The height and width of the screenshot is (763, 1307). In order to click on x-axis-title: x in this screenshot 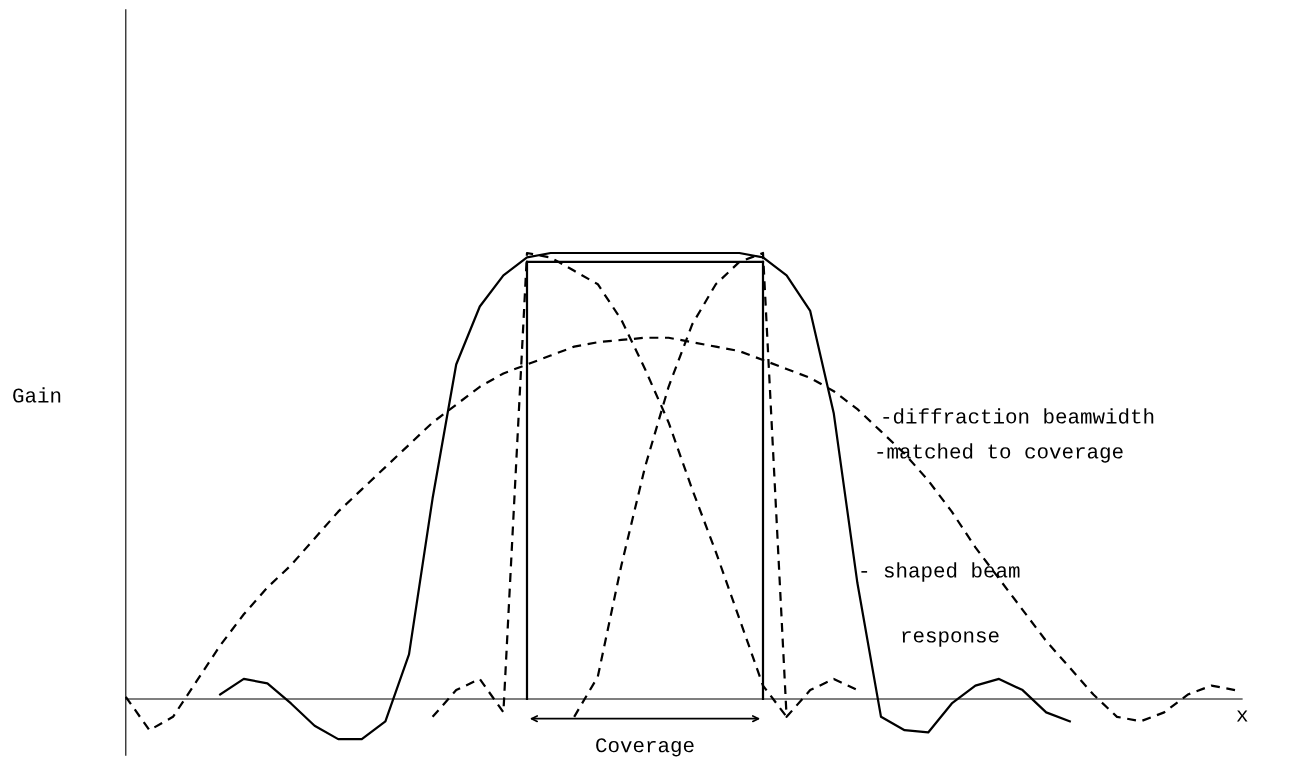, I will do `click(1242, 716)`.